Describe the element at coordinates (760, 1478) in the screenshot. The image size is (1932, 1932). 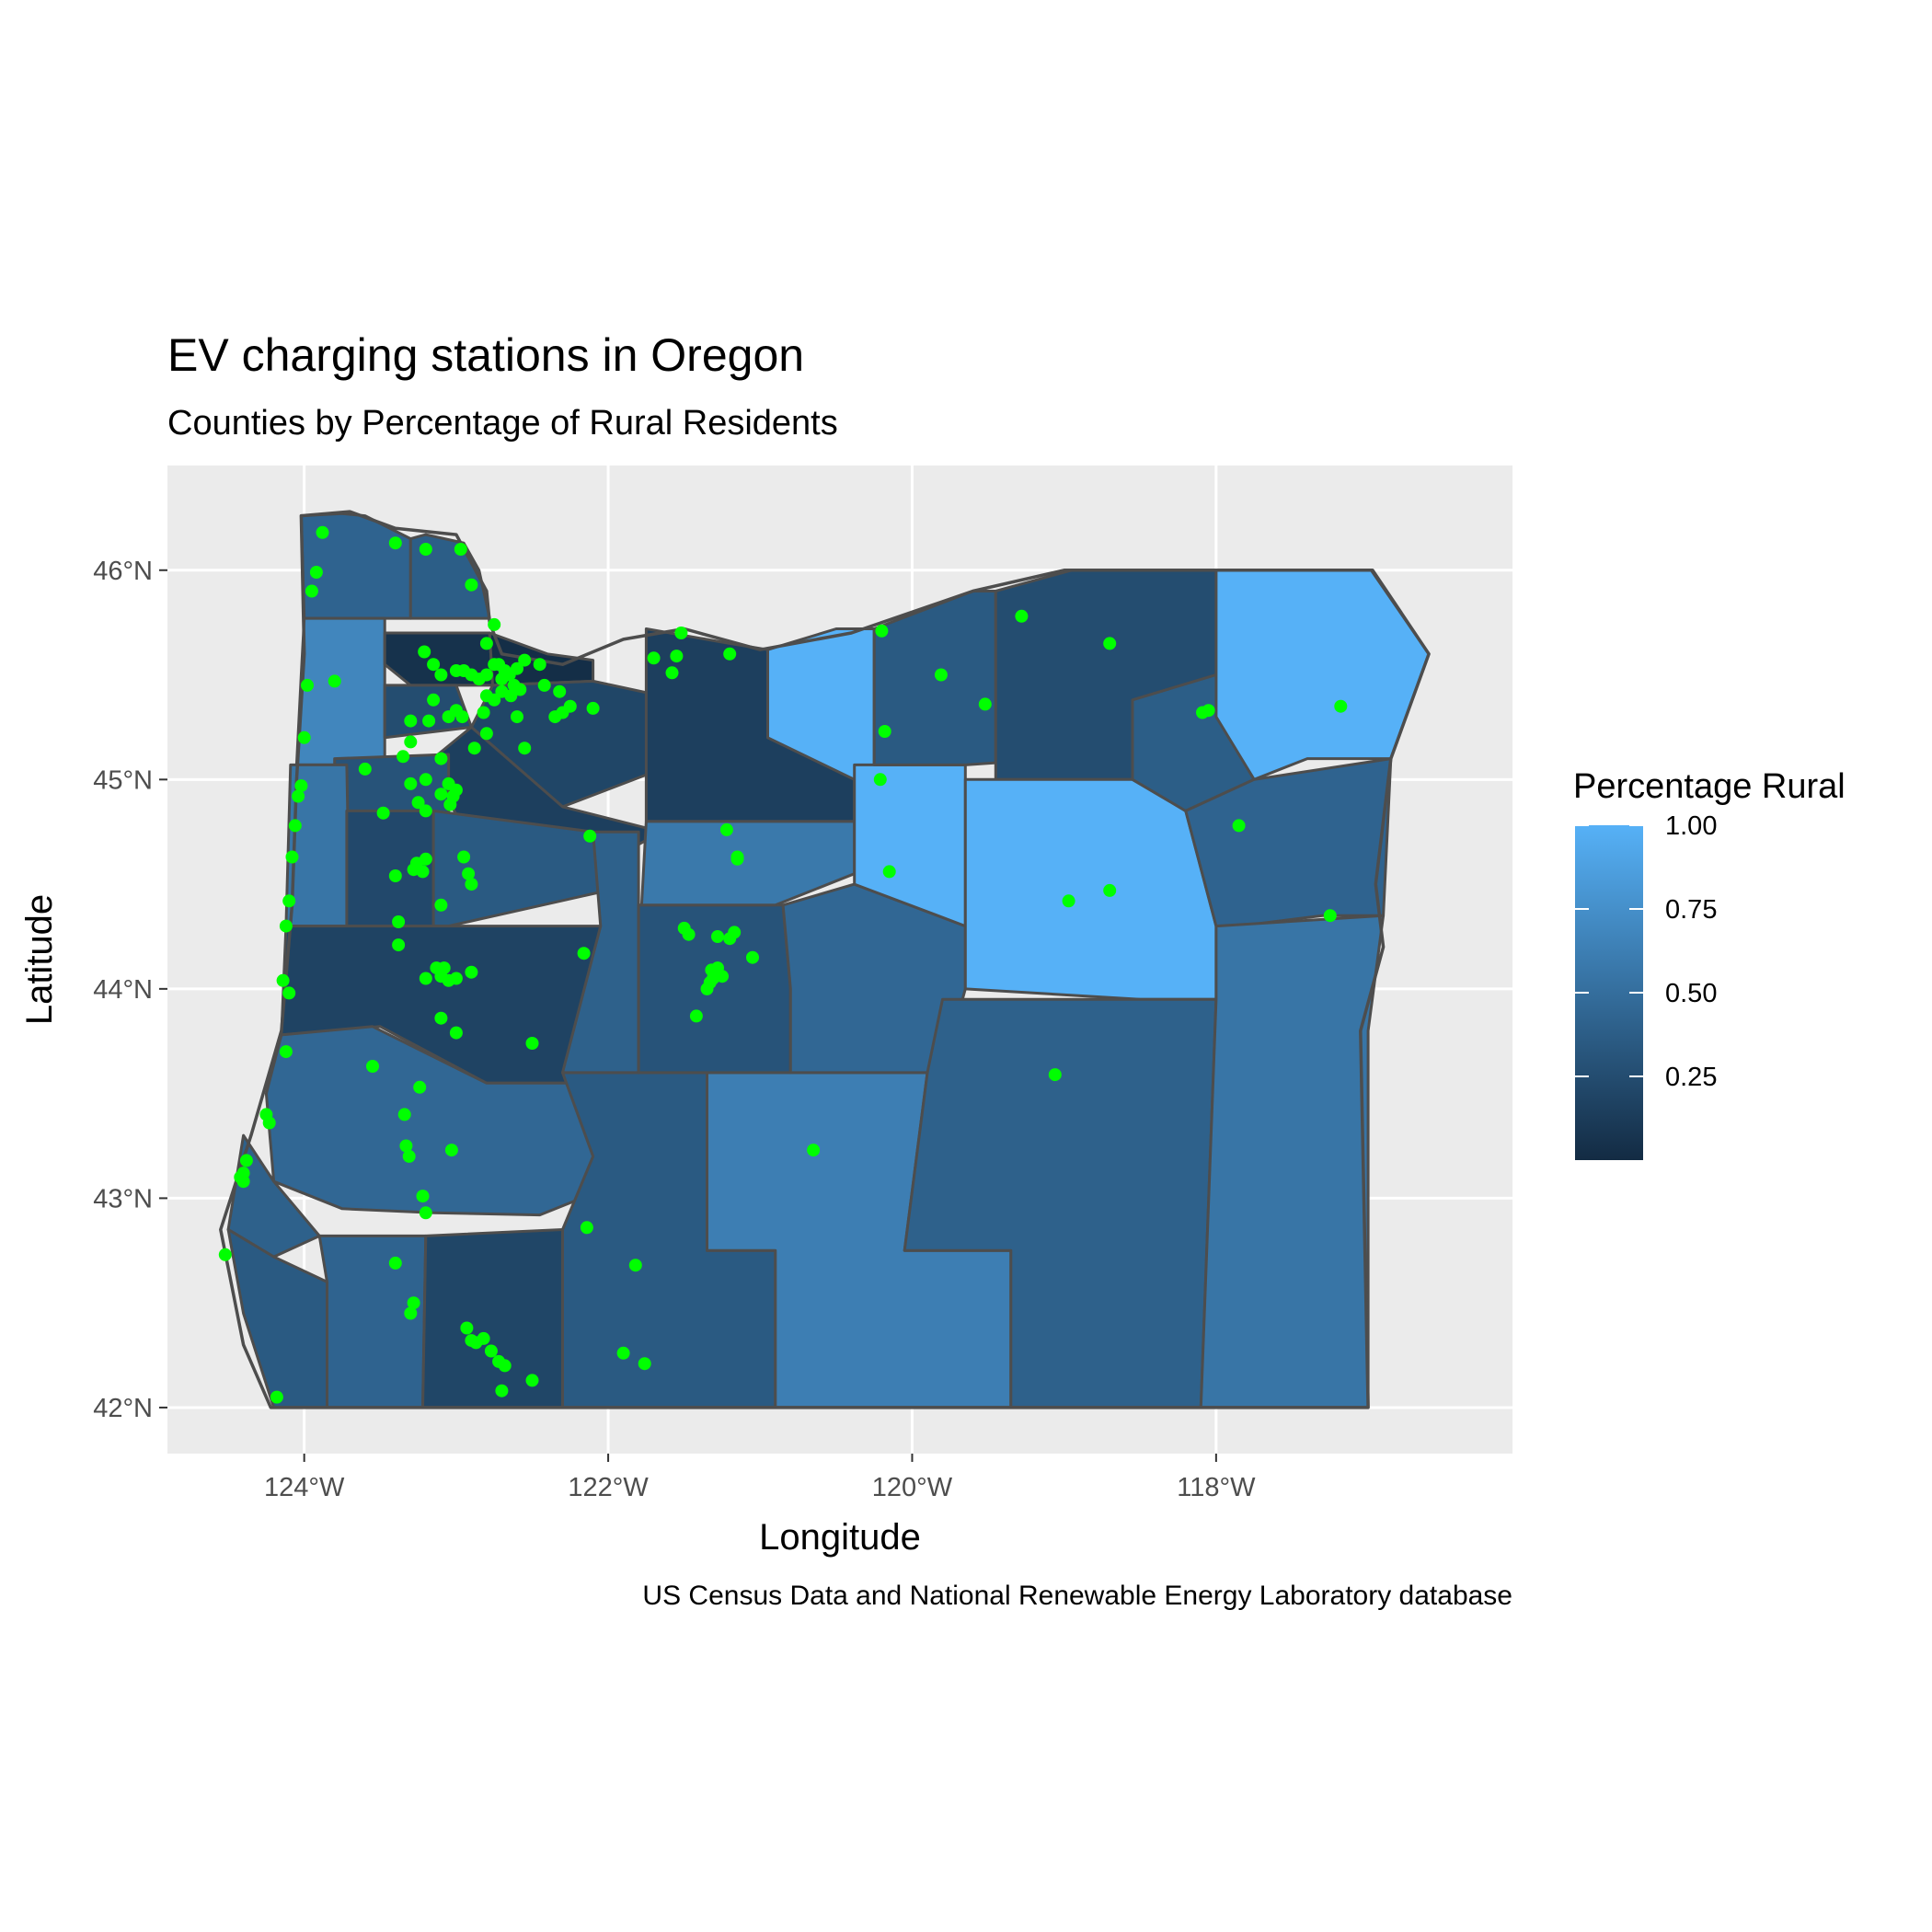
I see `x-axis-ticks: 124°W 122°W 120°W 118°W` at that location.